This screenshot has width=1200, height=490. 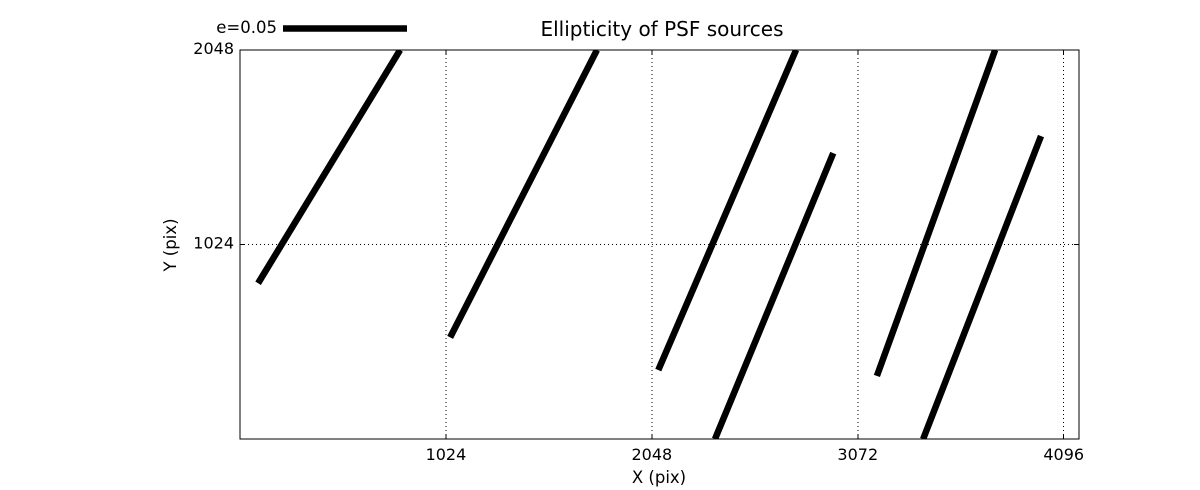 I want to click on x-tick-label: 1024, so click(x=446, y=454).